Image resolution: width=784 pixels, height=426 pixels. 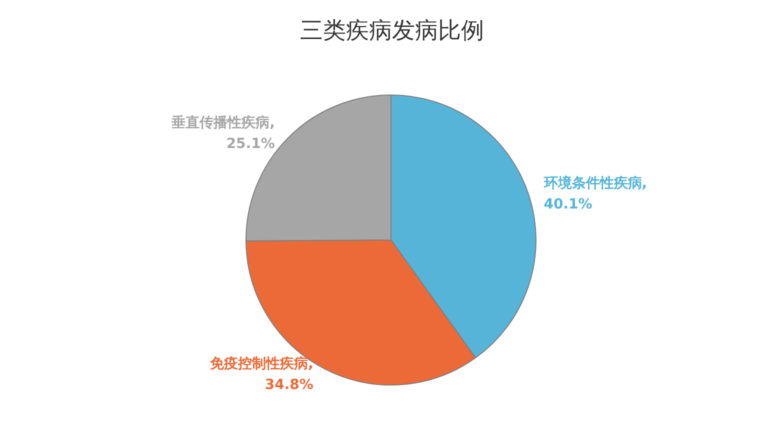 What do you see at coordinates (222, 133) in the screenshot?
I see `slice-label: 垂直传播性疾病, 25.1%` at bounding box center [222, 133].